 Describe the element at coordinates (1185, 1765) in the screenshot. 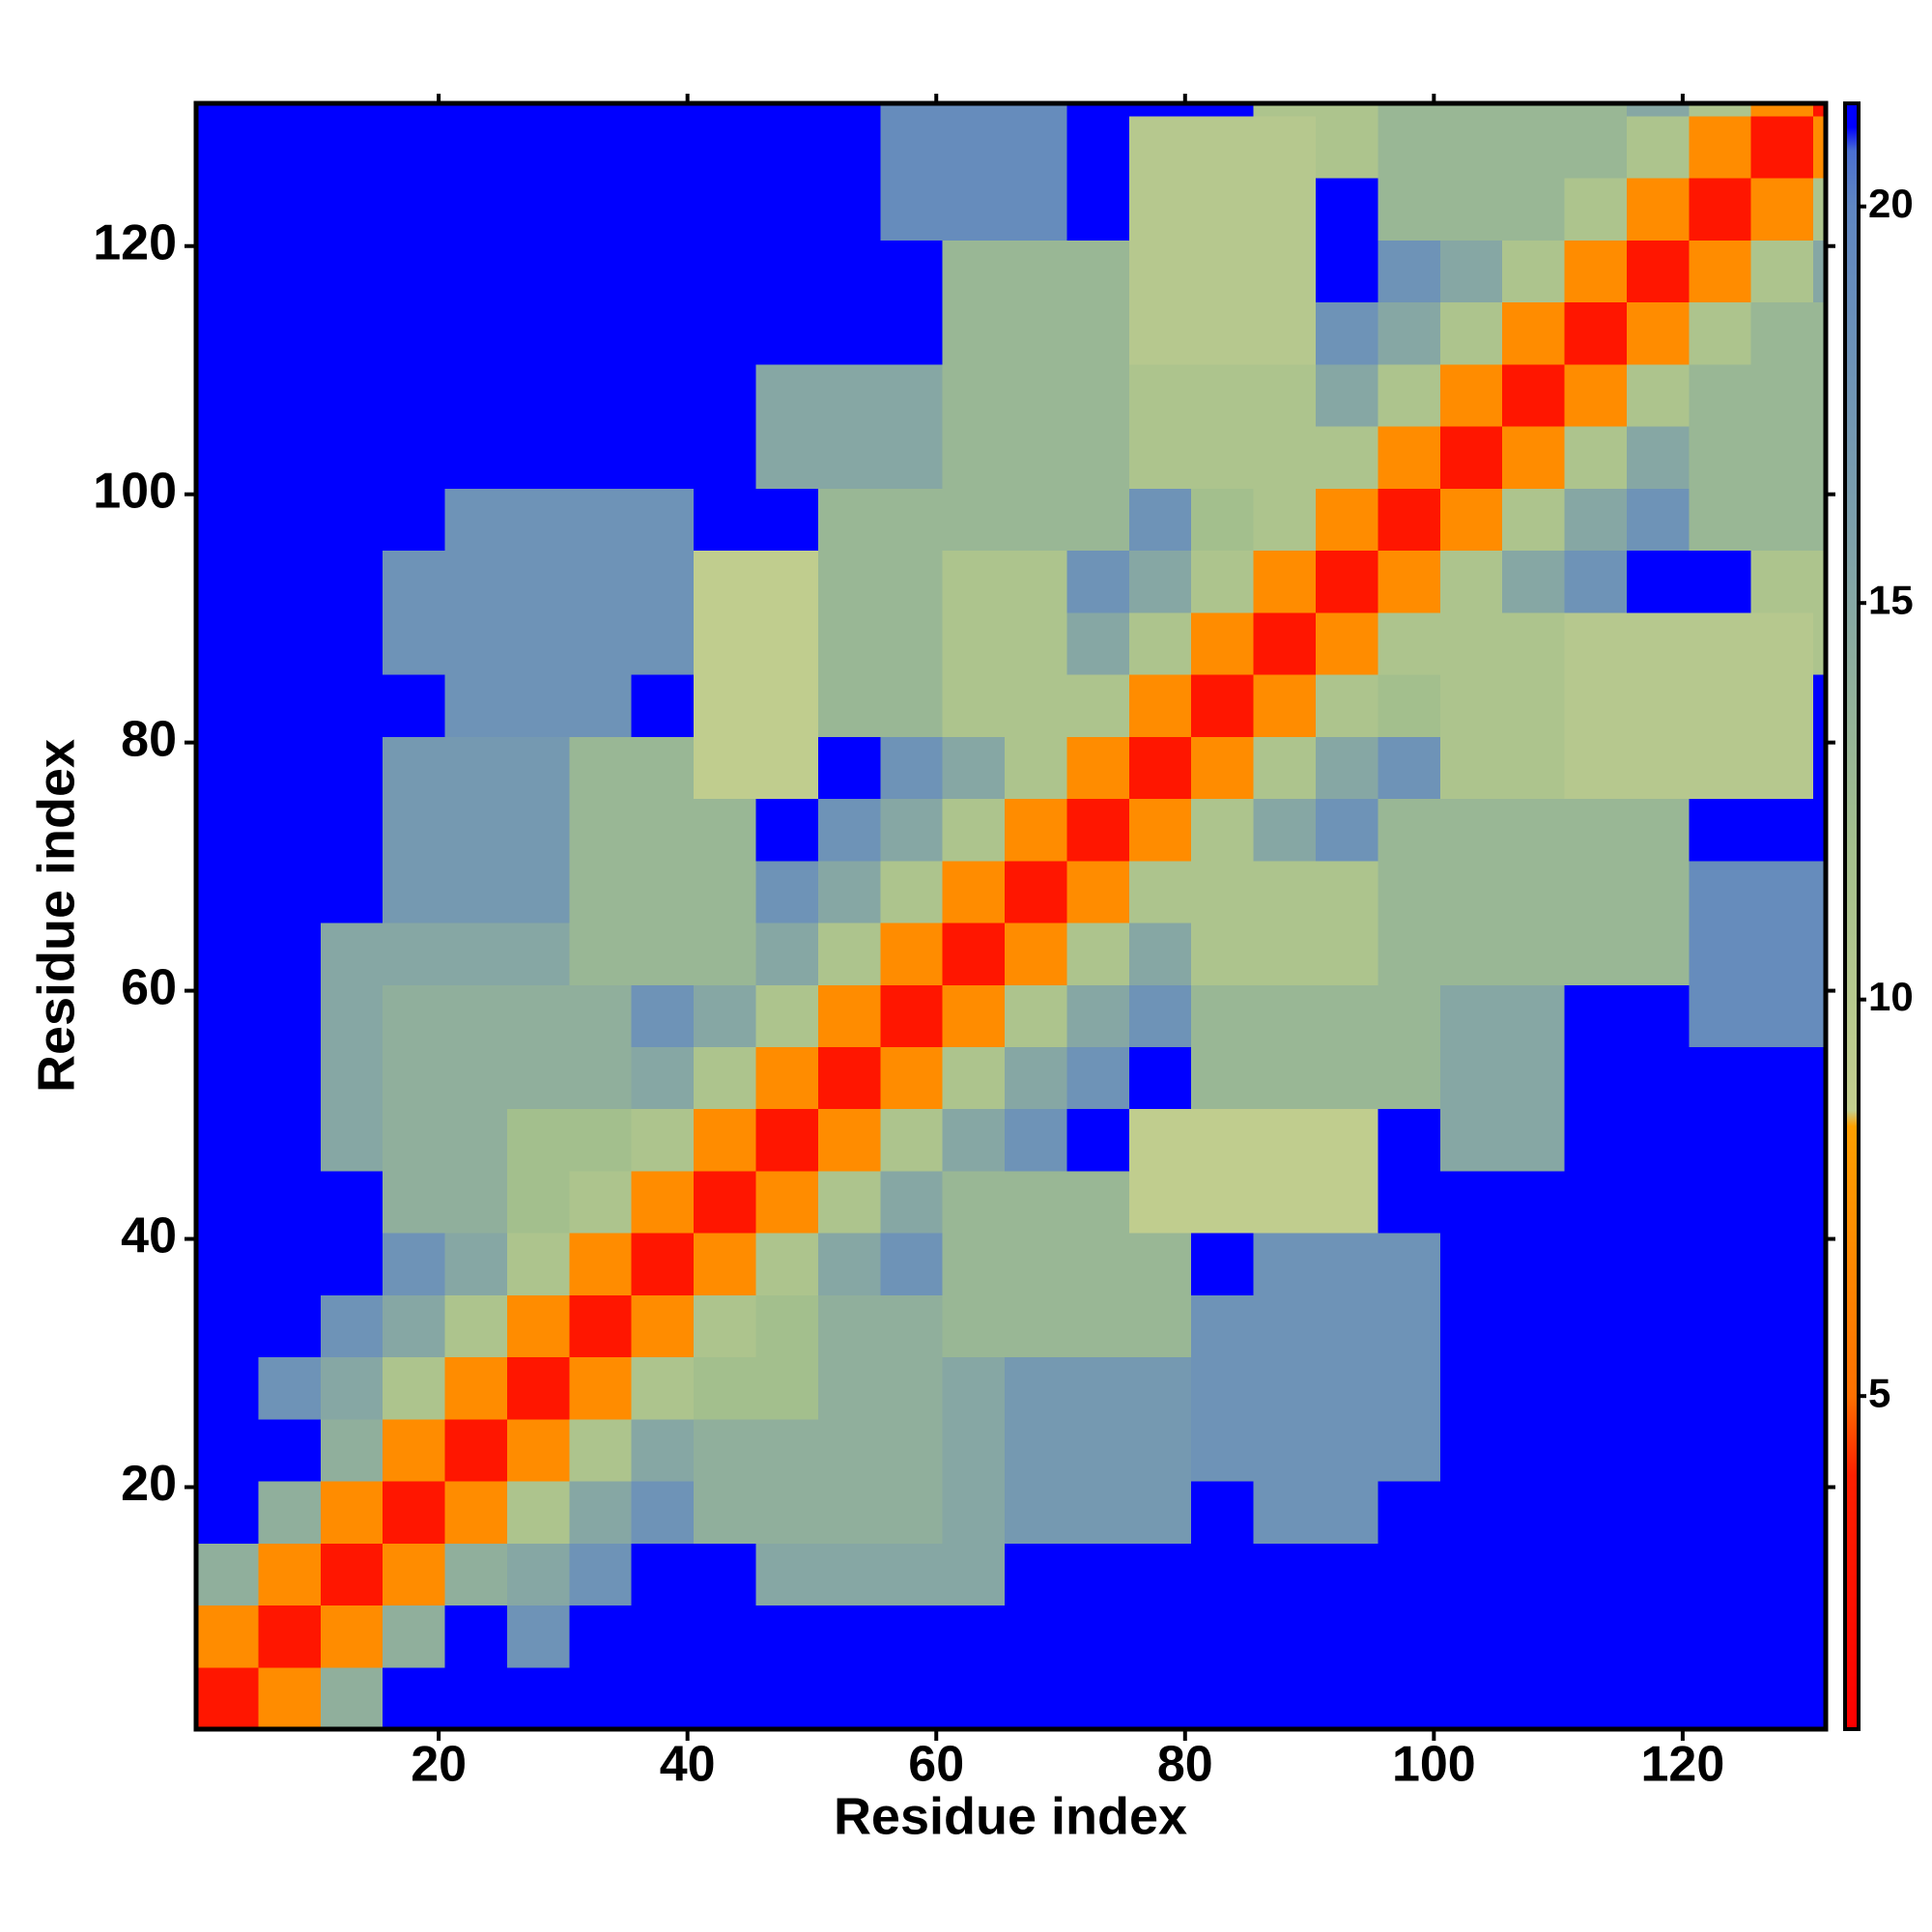

I see `x-tick-label: 80` at that location.